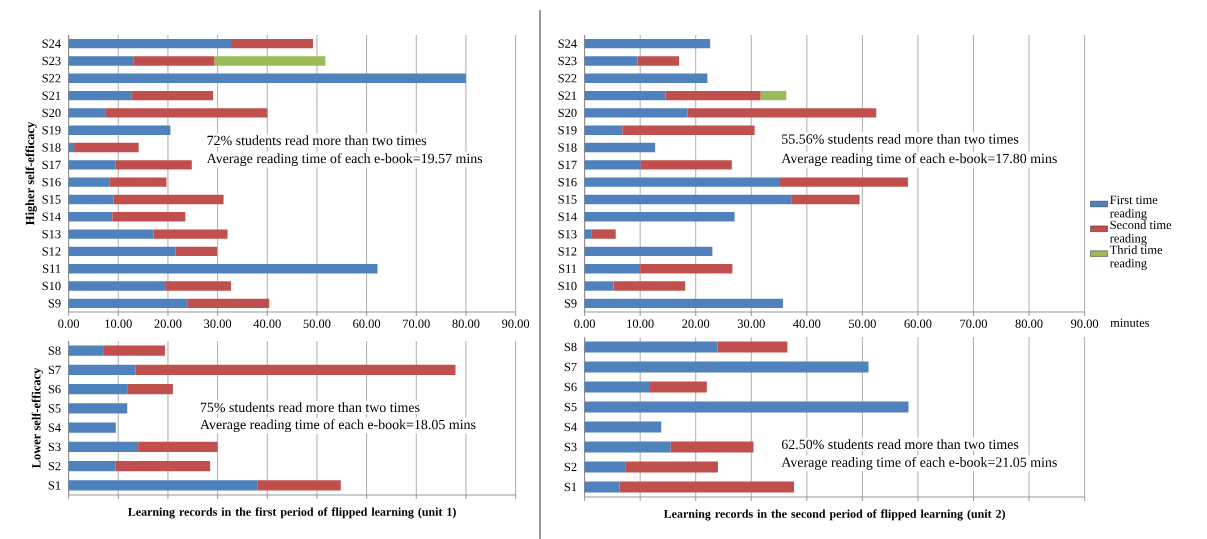 This screenshot has width=1207, height=539. What do you see at coordinates (317, 323) in the screenshot?
I see `x-tick-label: 50.00` at bounding box center [317, 323].